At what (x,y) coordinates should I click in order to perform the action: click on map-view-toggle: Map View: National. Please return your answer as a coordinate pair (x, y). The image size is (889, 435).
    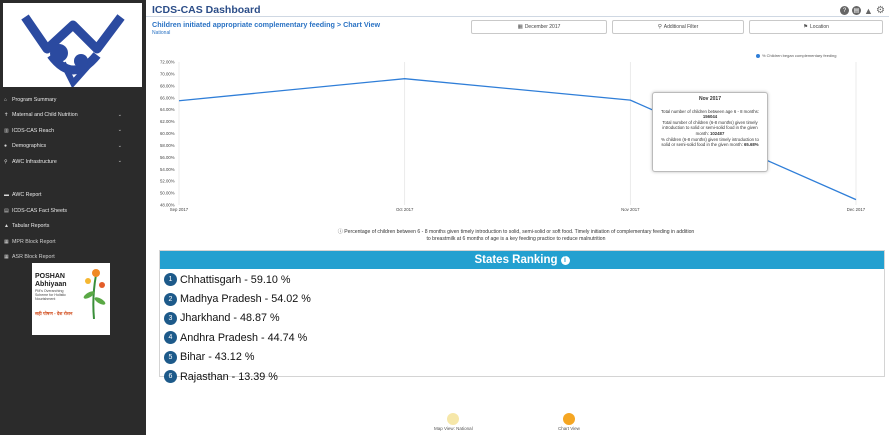
    Looking at the image, I should click on (453, 422).